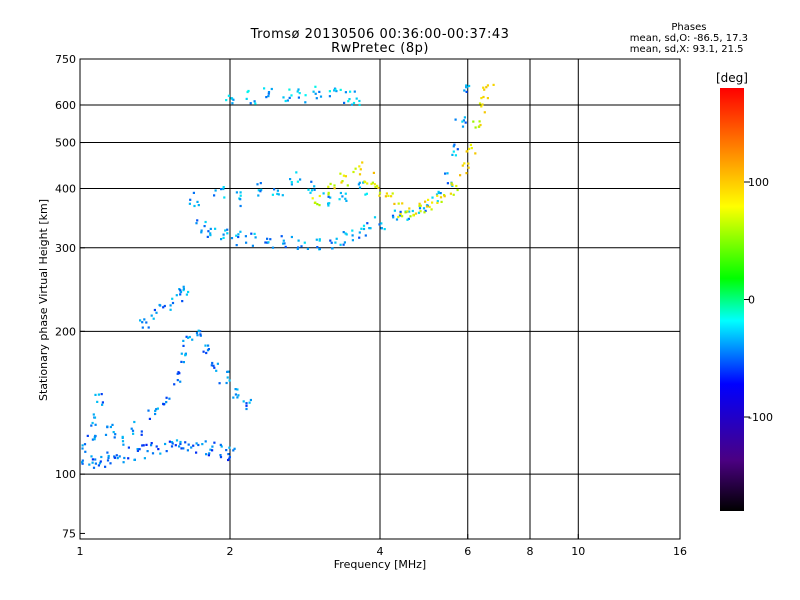 The image size is (800, 600). Describe the element at coordinates (467, 551) in the screenshot. I see `x-tick-label: 6` at that location.